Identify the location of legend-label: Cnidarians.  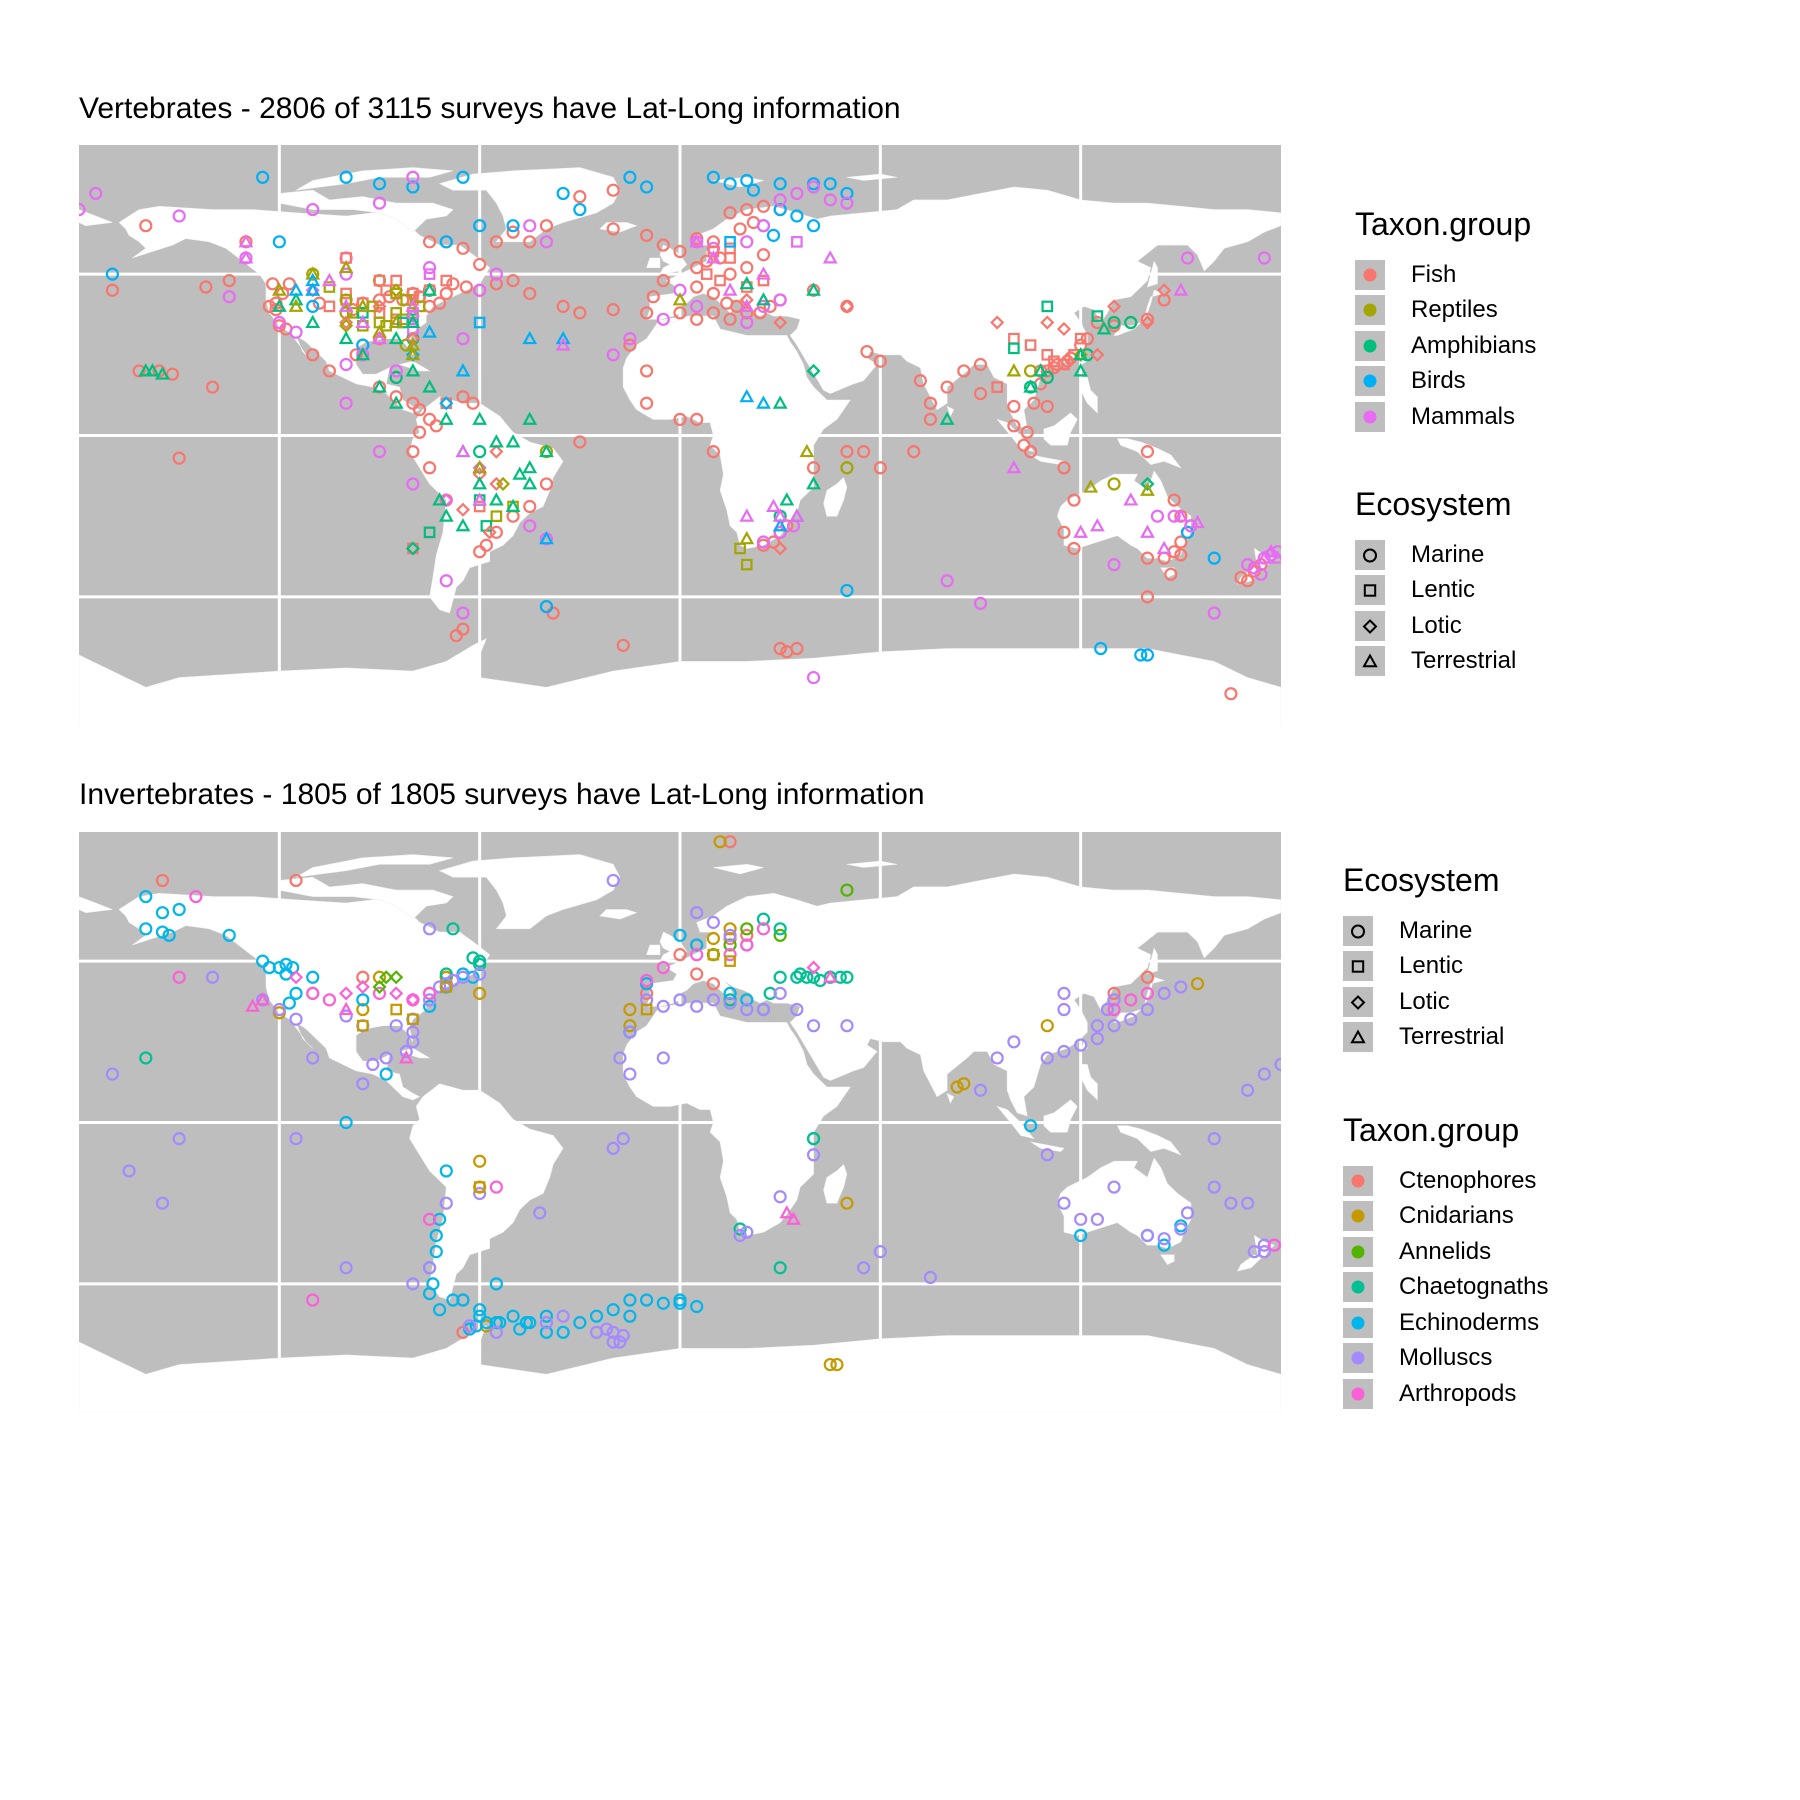
(1456, 1216).